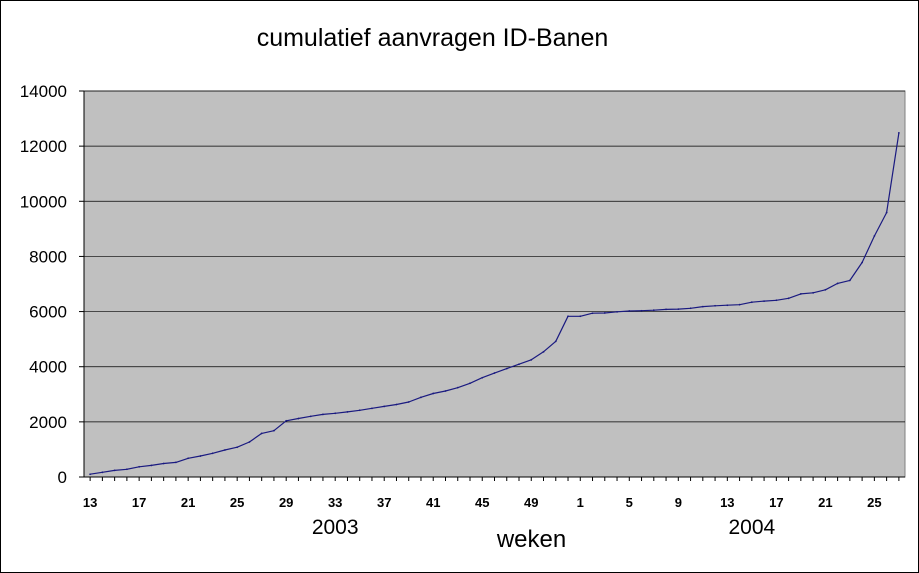 This screenshot has width=919, height=573. I want to click on x-tick-label: 37, so click(384, 502).